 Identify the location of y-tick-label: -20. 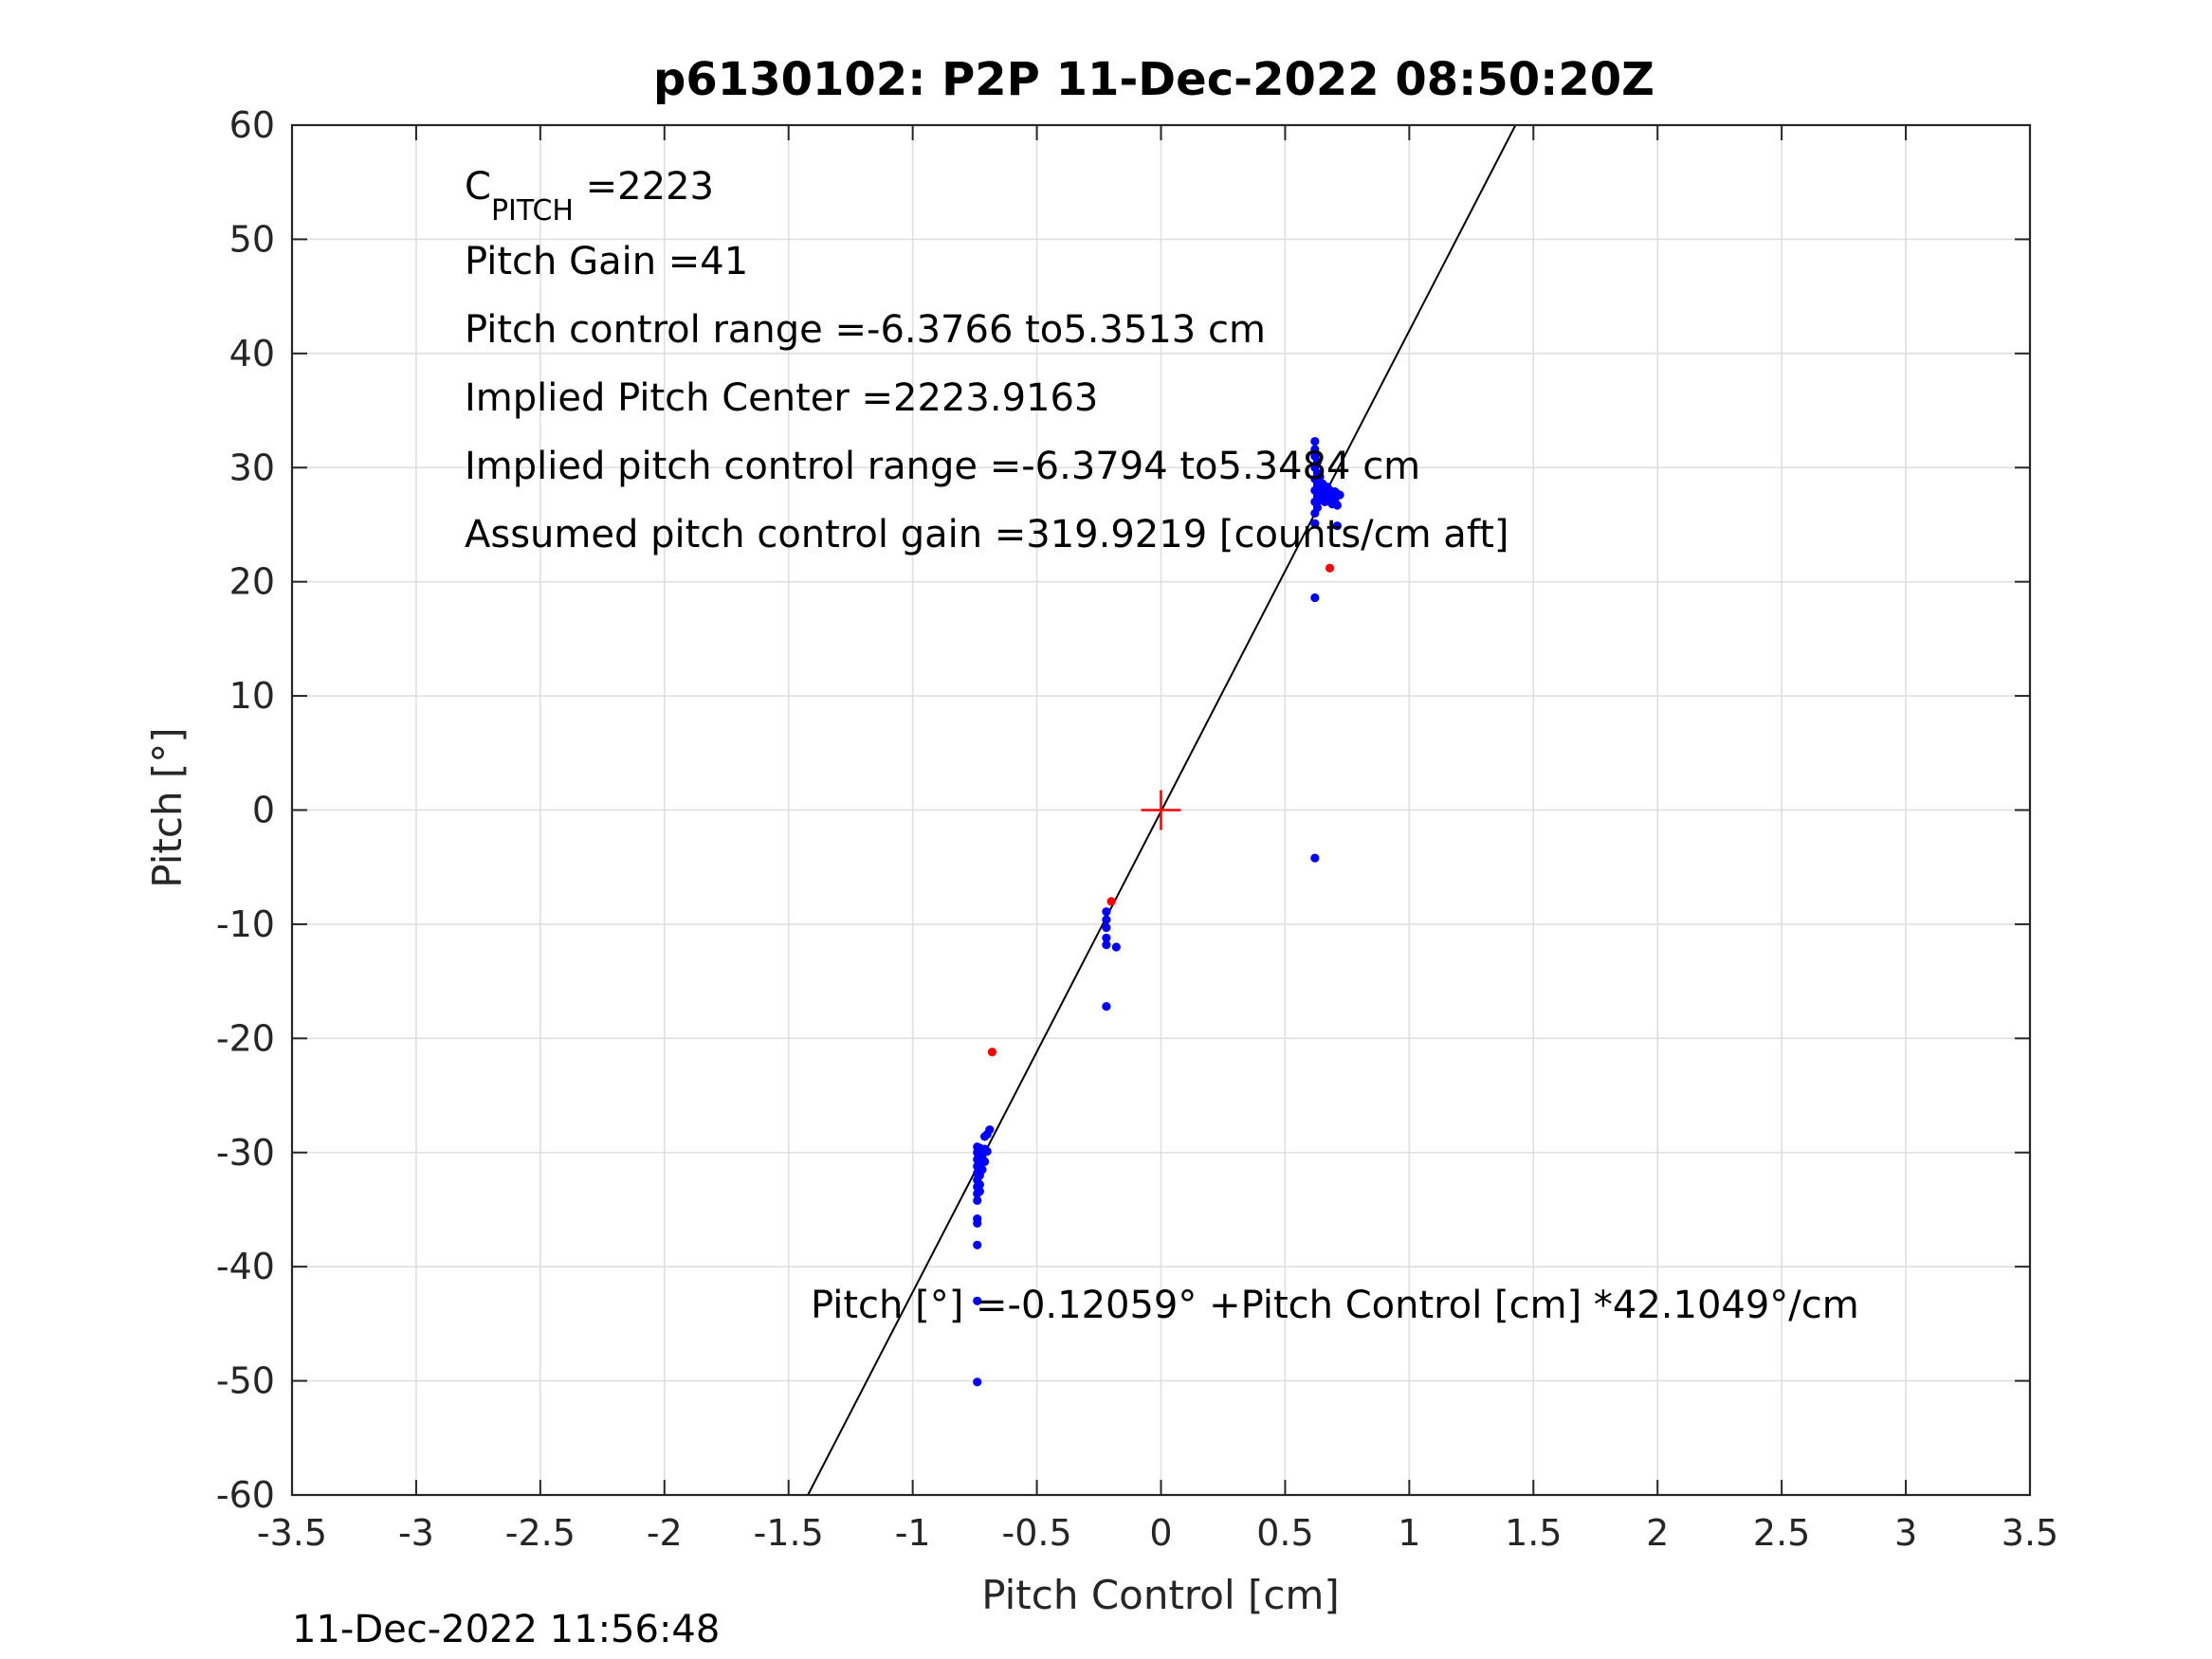
(245, 1038).